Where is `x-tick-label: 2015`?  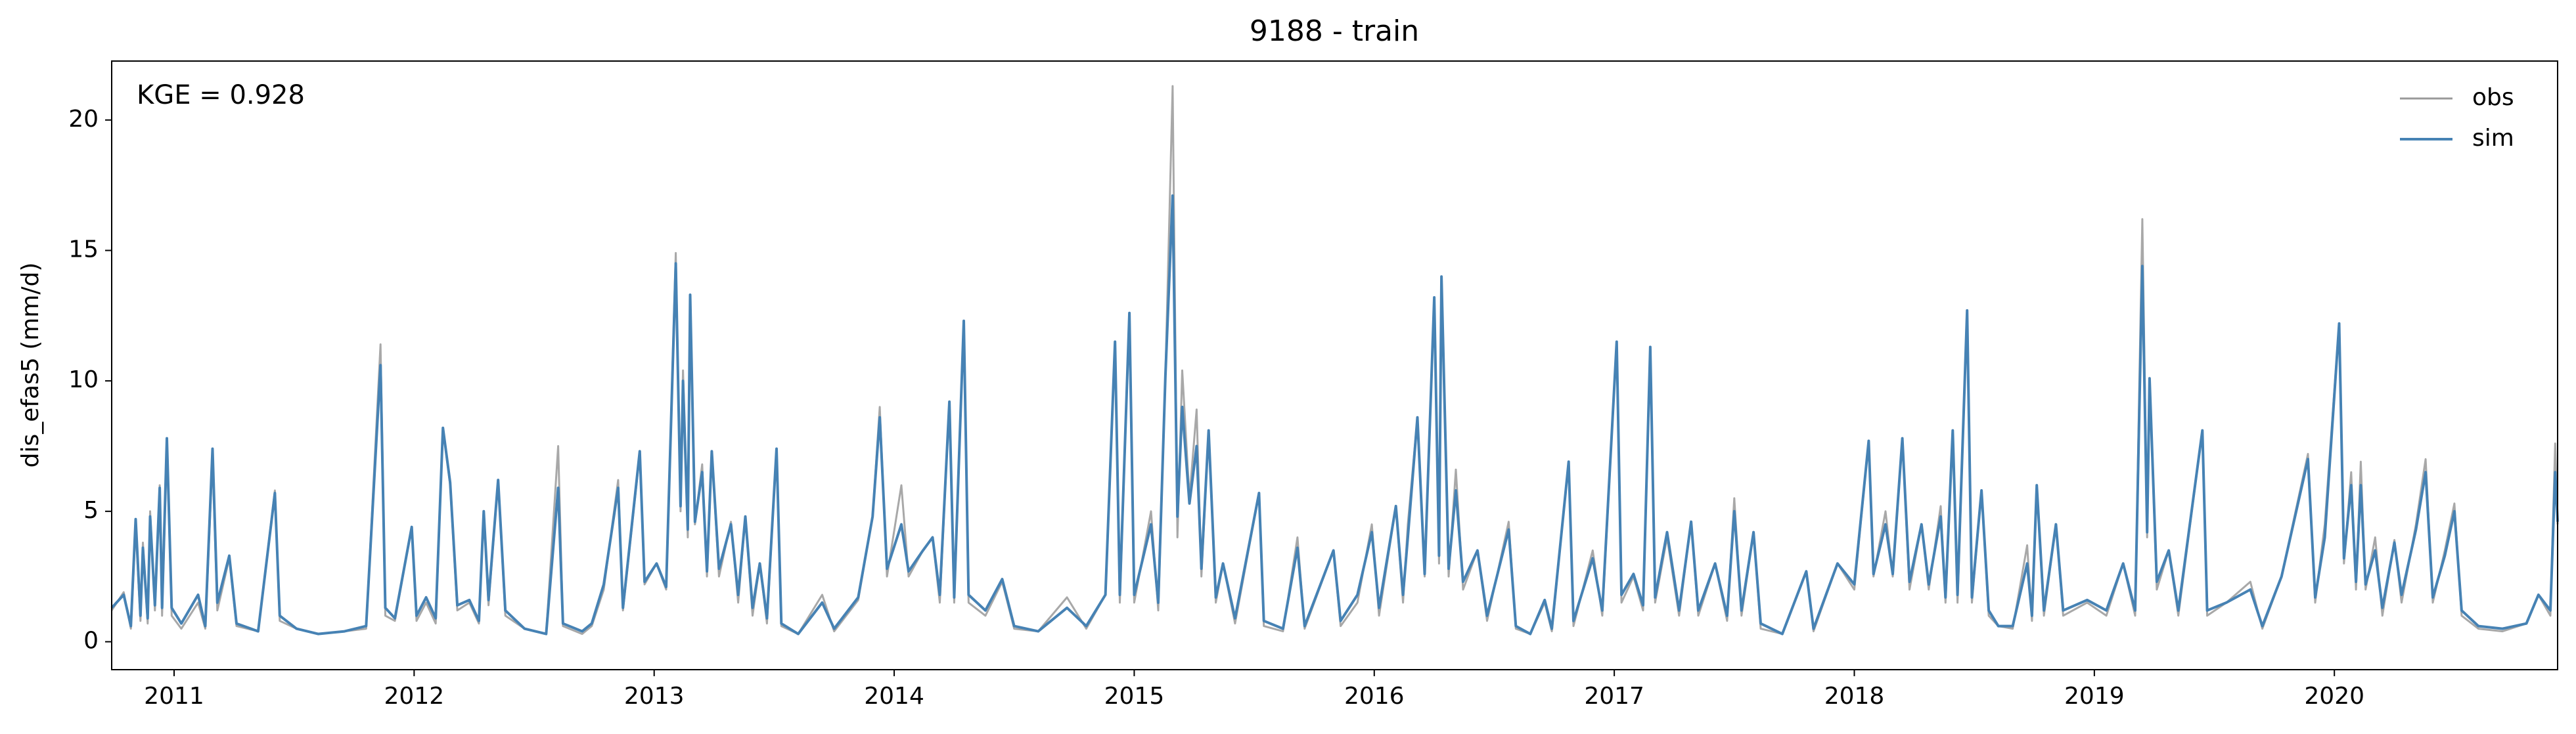
x-tick-label: 2015 is located at coordinates (1134, 696).